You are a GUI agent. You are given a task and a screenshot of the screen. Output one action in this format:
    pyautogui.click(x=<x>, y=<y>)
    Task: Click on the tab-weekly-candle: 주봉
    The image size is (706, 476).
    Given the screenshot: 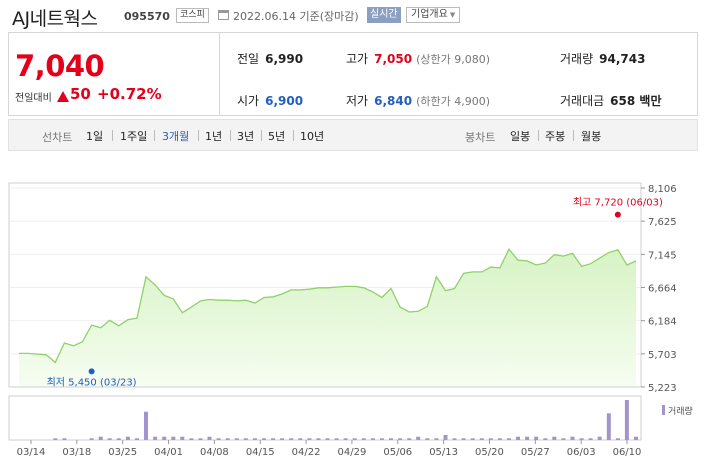 What is the action you would take?
    pyautogui.click(x=555, y=136)
    